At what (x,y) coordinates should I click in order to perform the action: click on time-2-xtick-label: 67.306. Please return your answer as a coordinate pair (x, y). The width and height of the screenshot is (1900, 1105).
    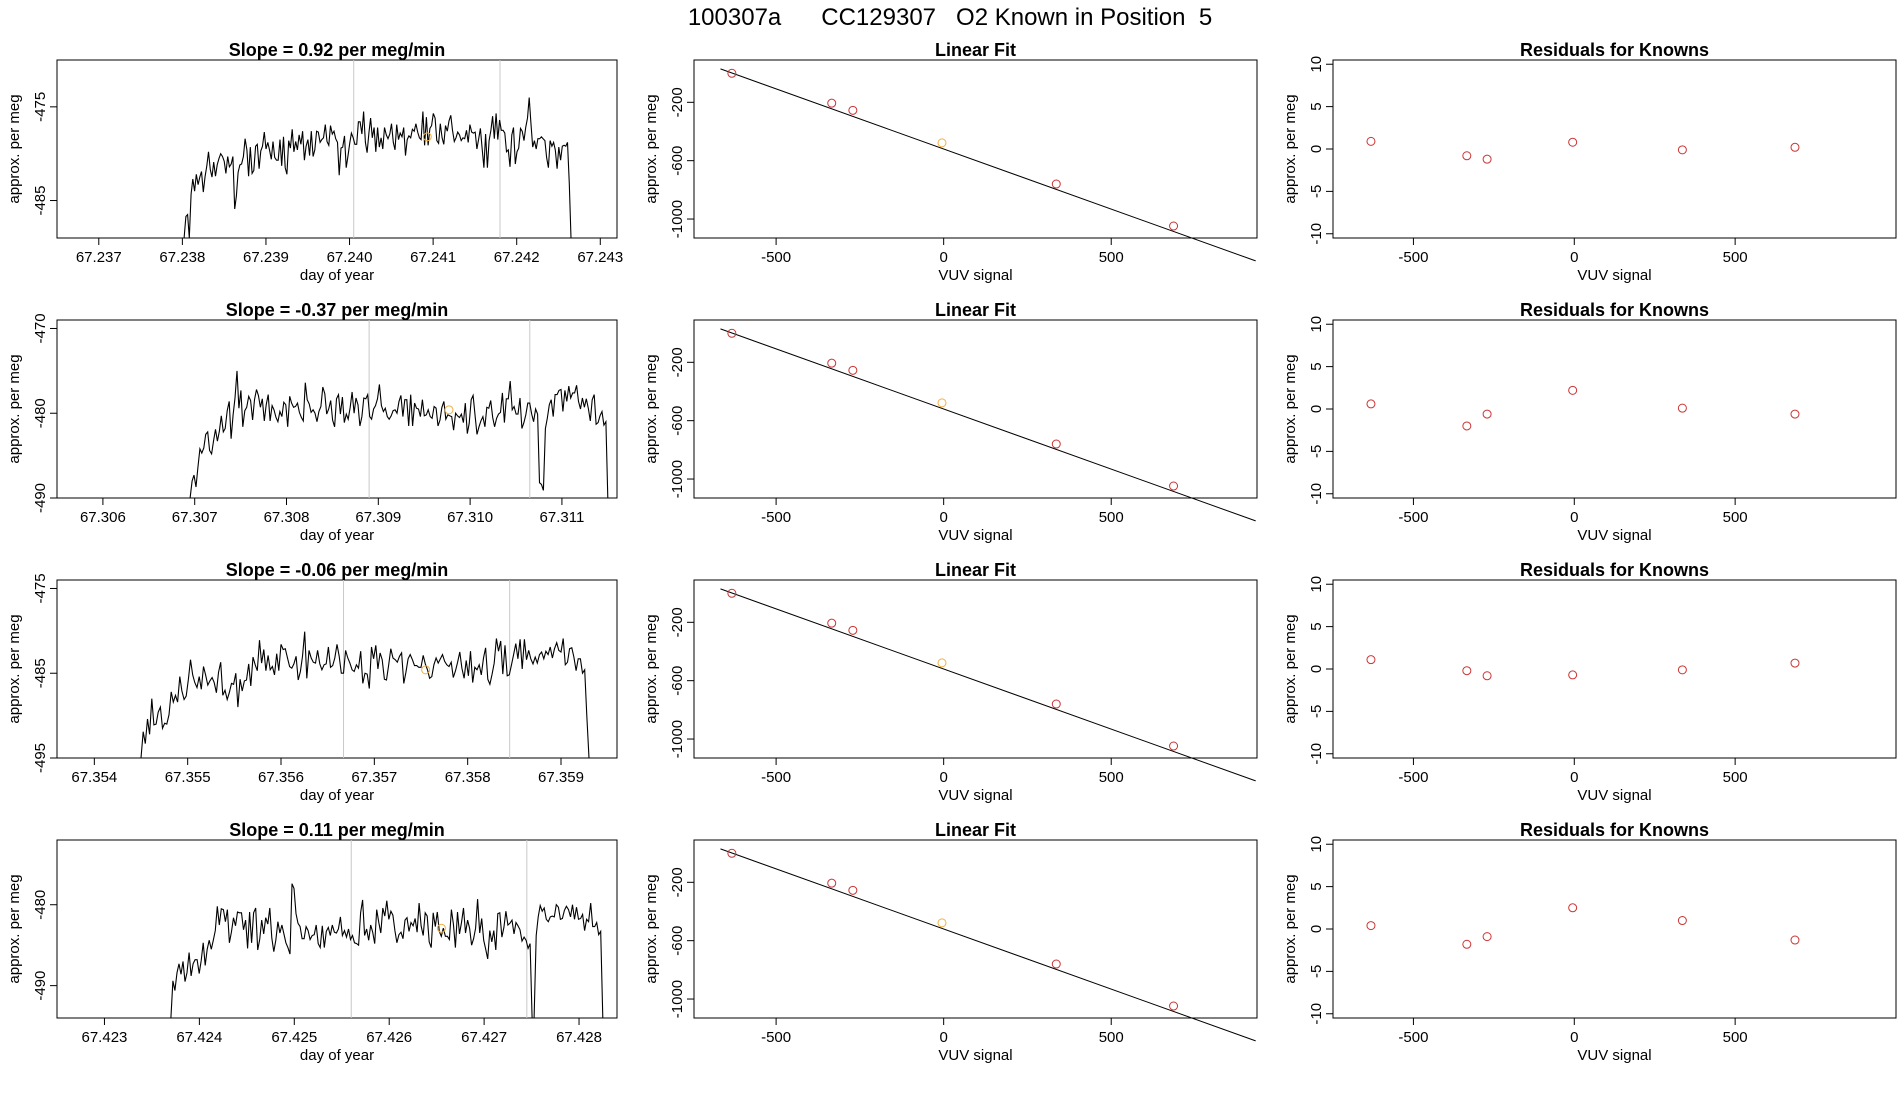
    Looking at the image, I should click on (103, 517).